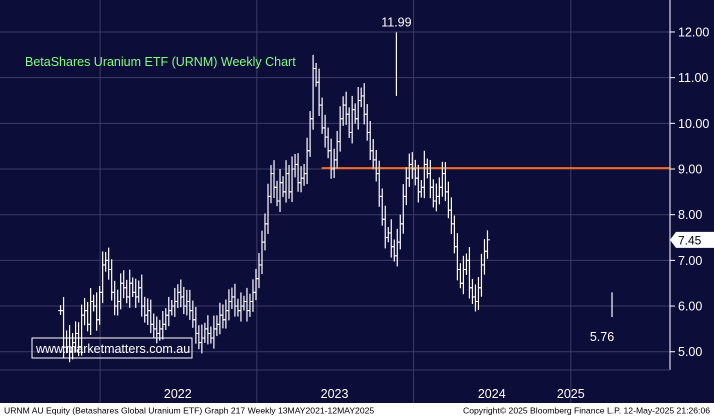 The width and height of the screenshot is (714, 417). Describe the element at coordinates (693, 32) in the screenshot. I see `y-tick-label: 12.00` at that location.